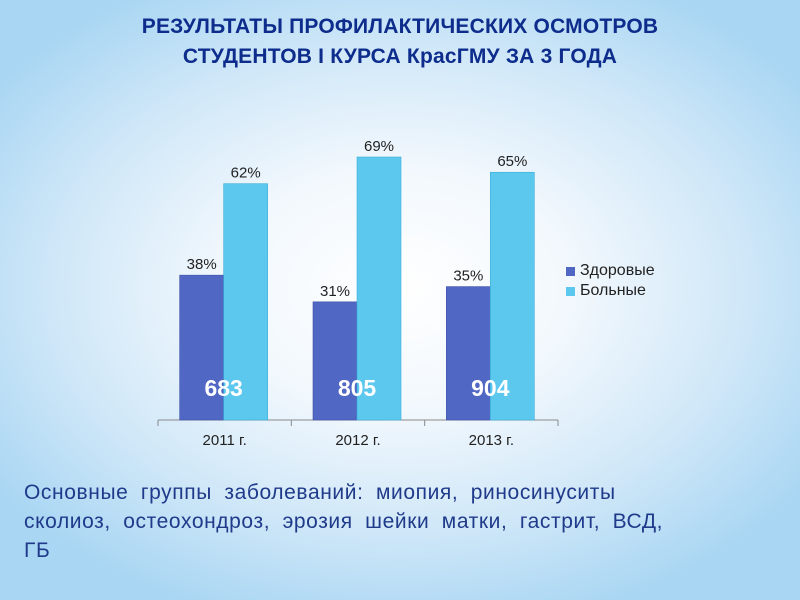  What do you see at coordinates (491, 440) in the screenshot?
I see `x-tick-label: 2013 г.` at bounding box center [491, 440].